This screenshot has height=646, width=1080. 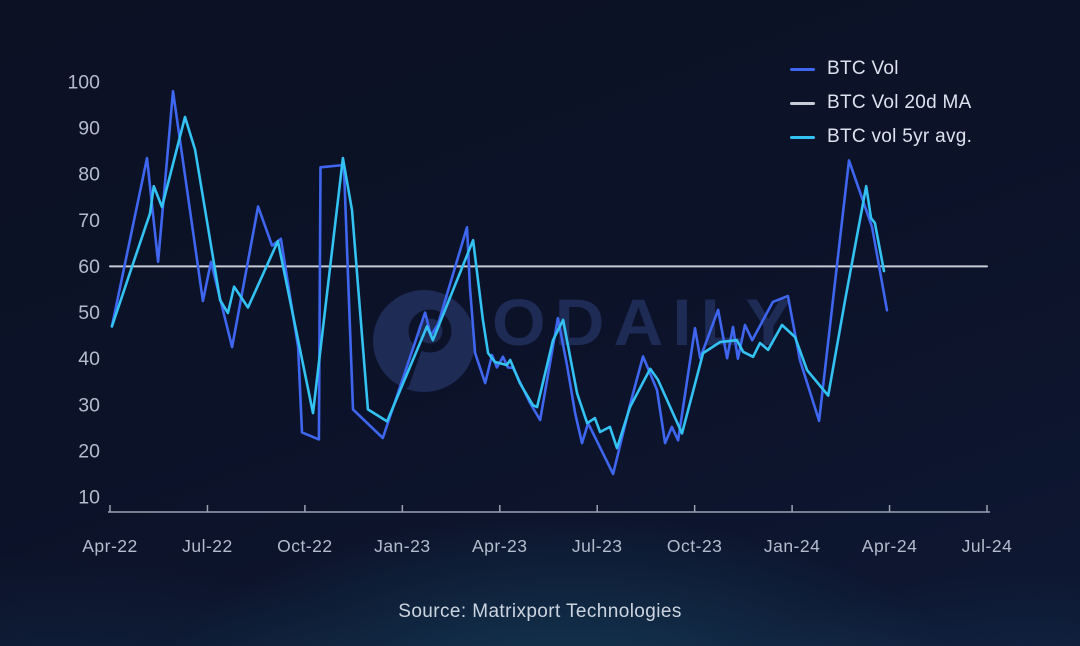 I want to click on legend-item-btc-vol: BTC Vol, so click(x=881, y=69).